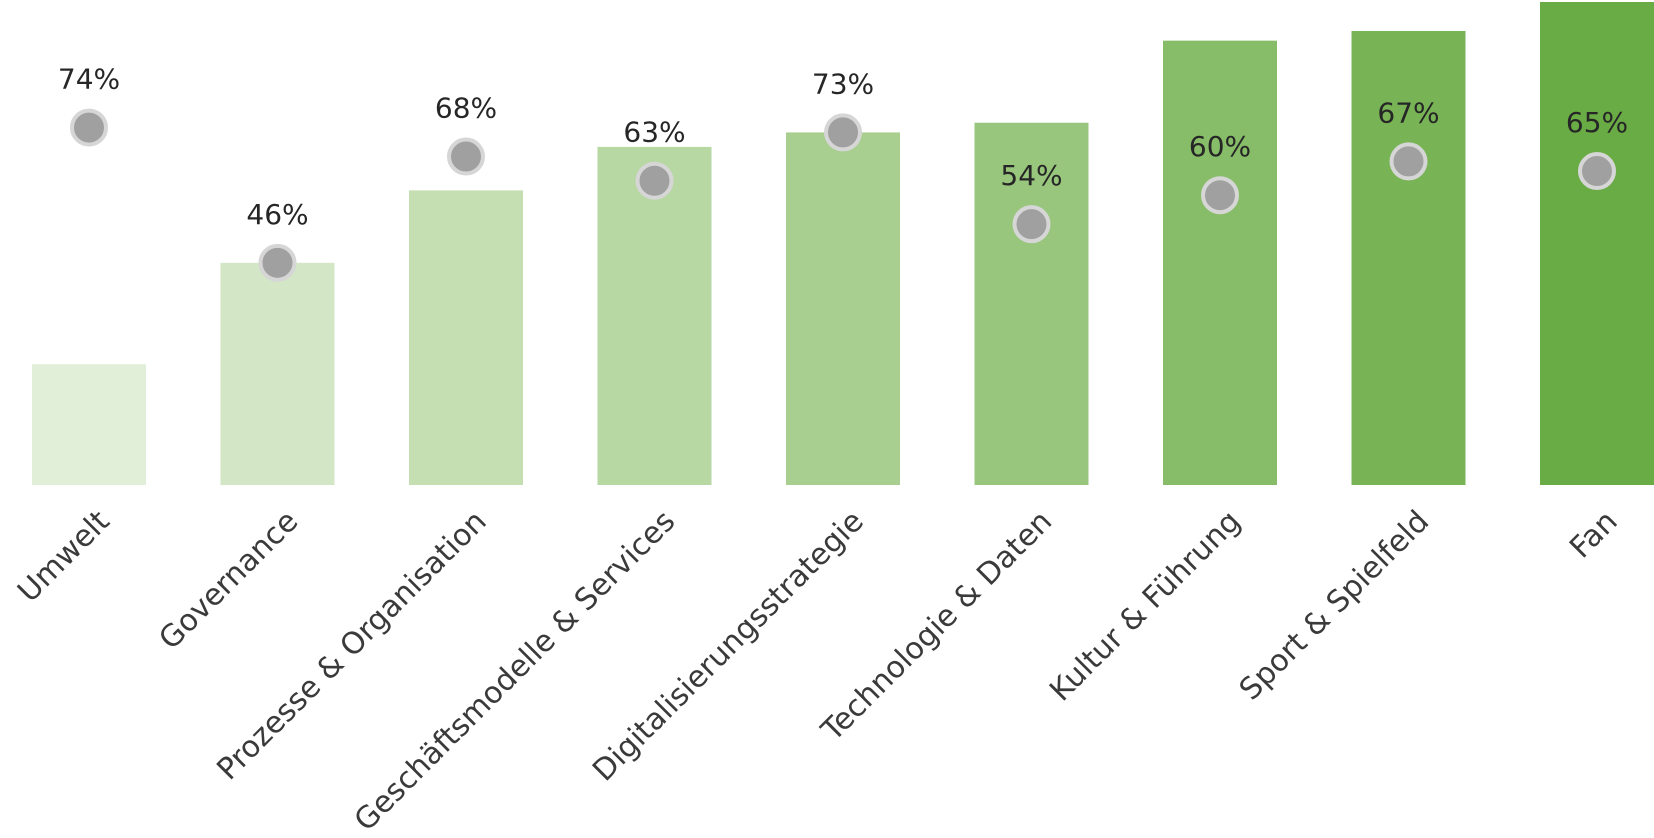 The width and height of the screenshot is (1654, 838). Describe the element at coordinates (515, 671) in the screenshot. I see `category-label-4: Geschäftsmodelle & Services` at that location.